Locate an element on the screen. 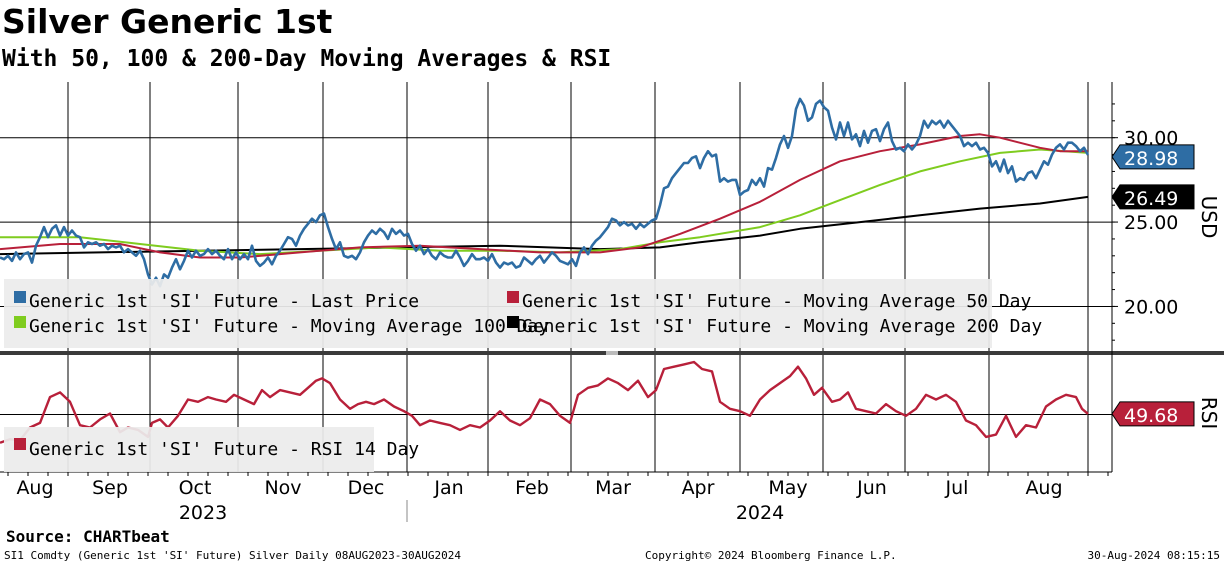 This screenshot has height=566, width=1224. svg-text: 49.68 is located at coordinates (1151, 416).